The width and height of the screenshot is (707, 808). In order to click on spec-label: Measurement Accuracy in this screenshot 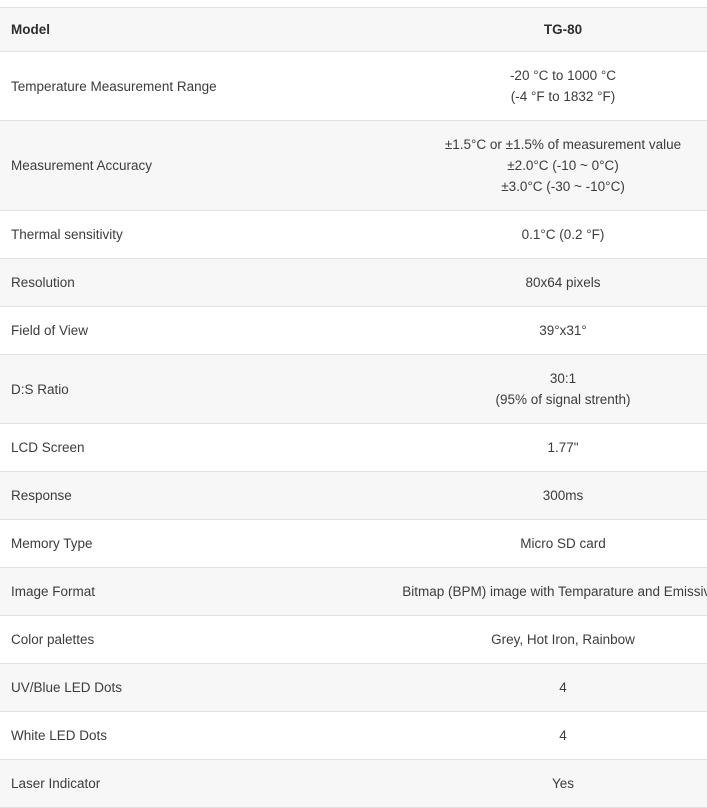, I will do `click(82, 165)`.